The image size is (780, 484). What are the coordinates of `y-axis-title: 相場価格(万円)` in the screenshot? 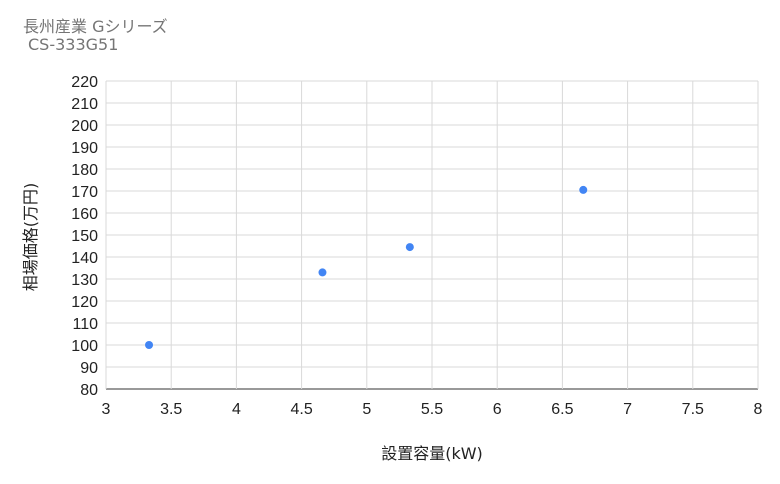 It's located at (30, 237).